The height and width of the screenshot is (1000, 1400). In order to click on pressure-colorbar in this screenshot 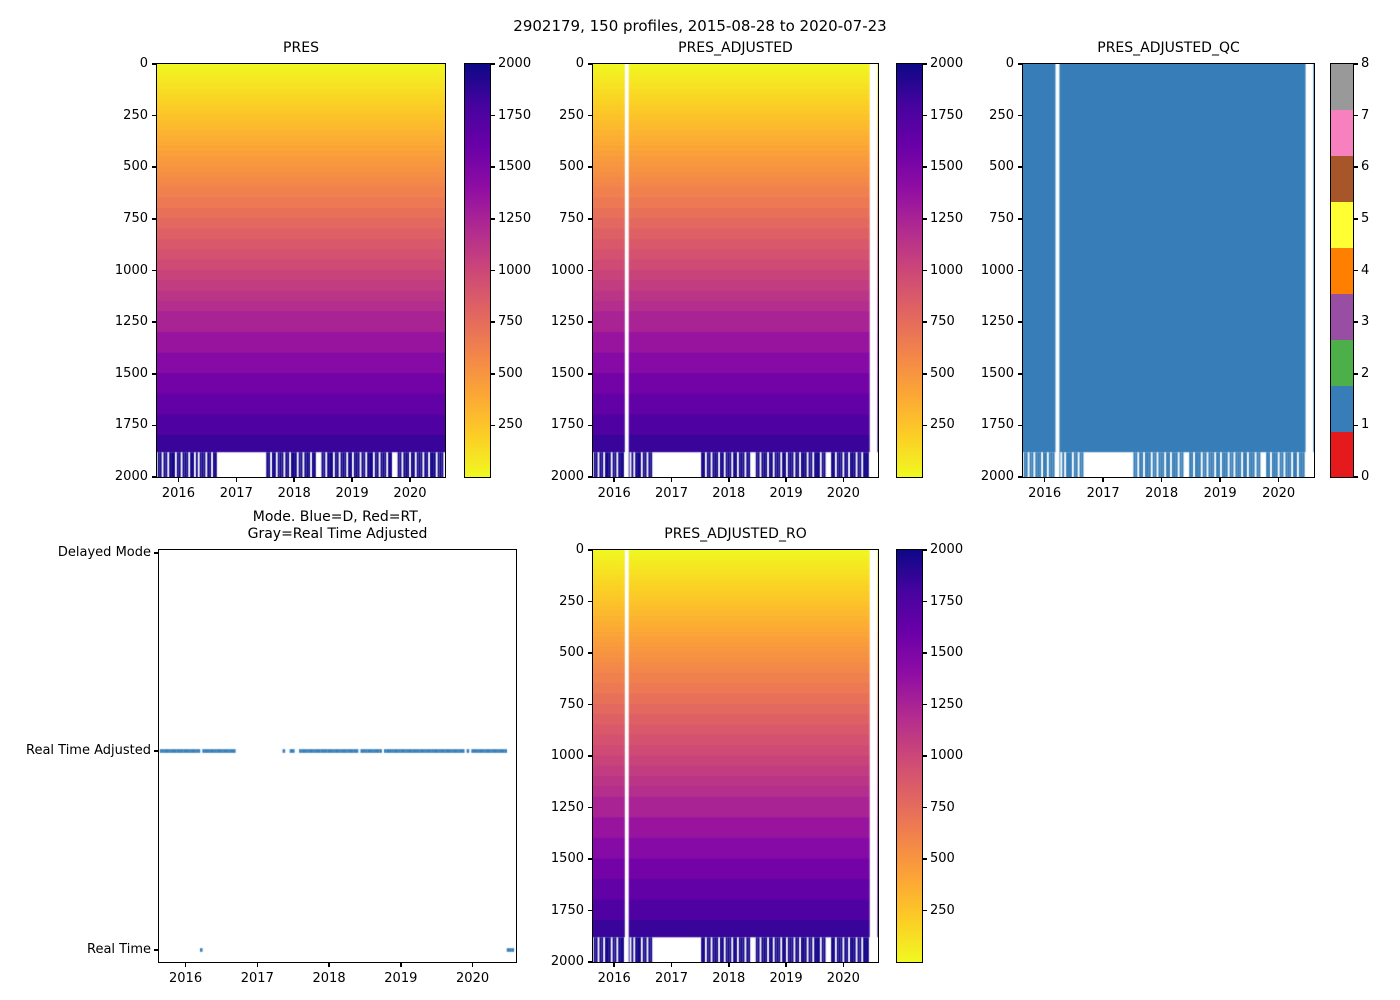, I will do `click(477, 270)`.